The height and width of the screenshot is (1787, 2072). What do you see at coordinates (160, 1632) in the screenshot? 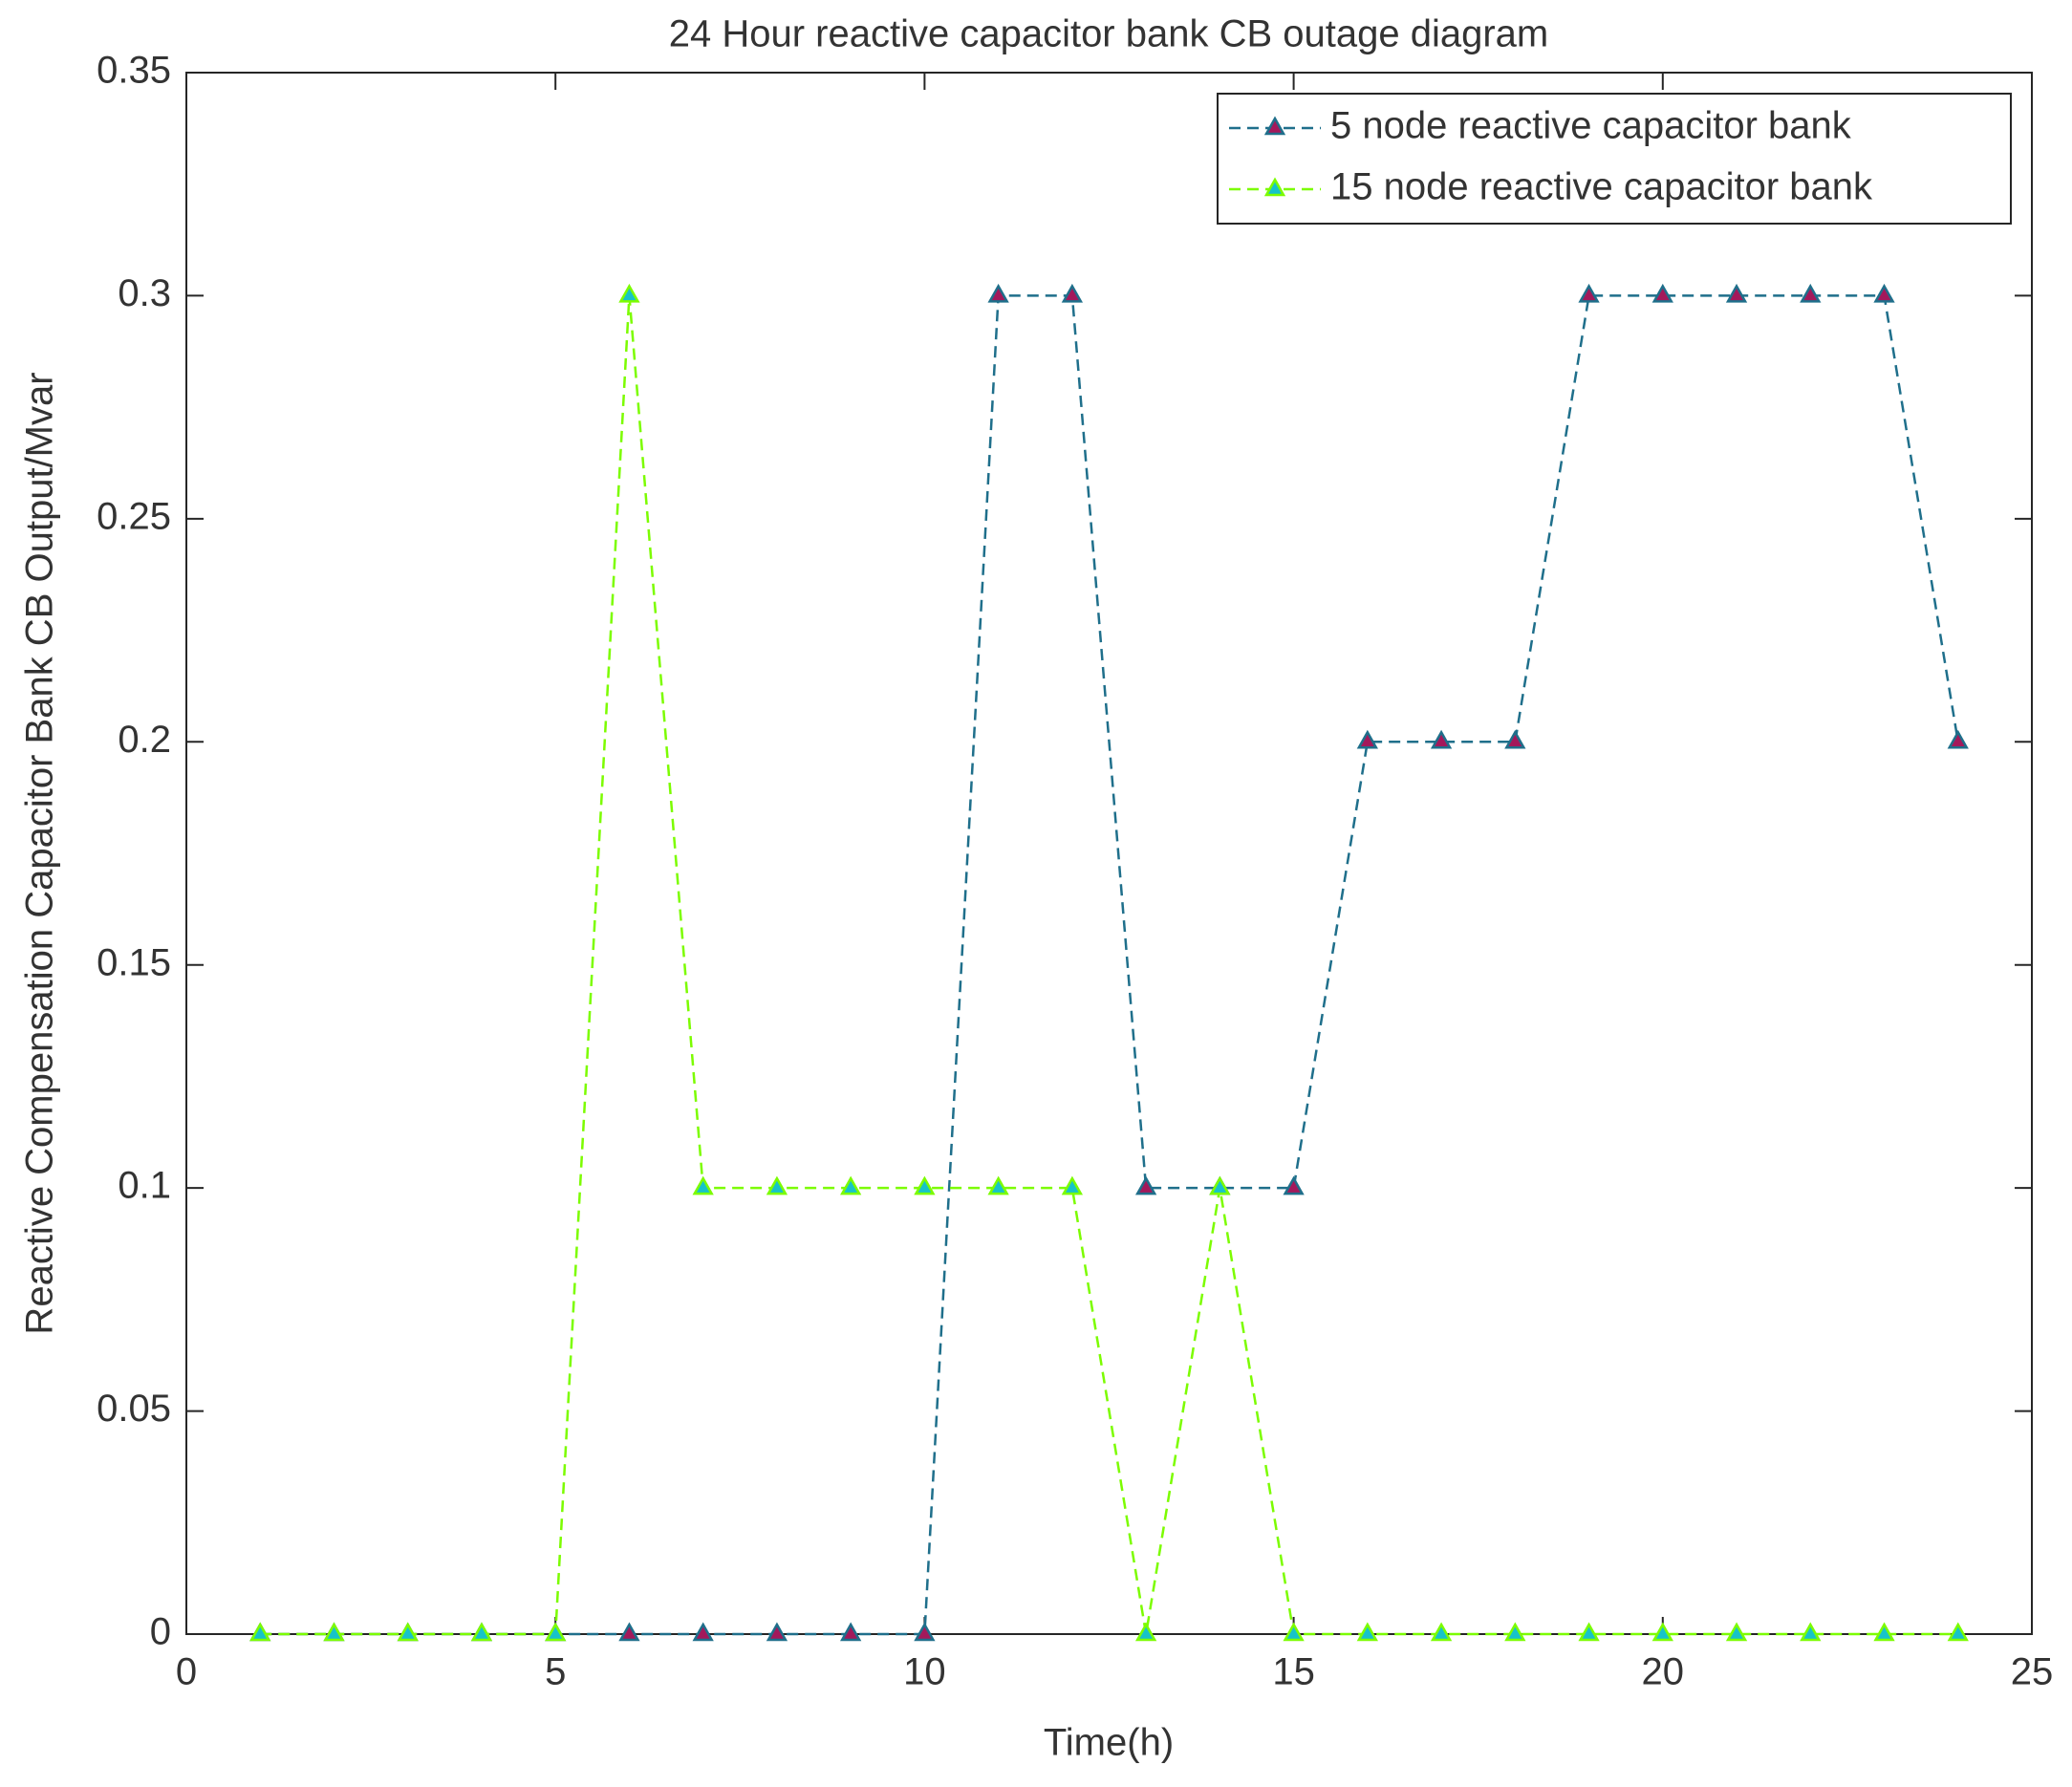
I see `y-tick-label: 0` at bounding box center [160, 1632].